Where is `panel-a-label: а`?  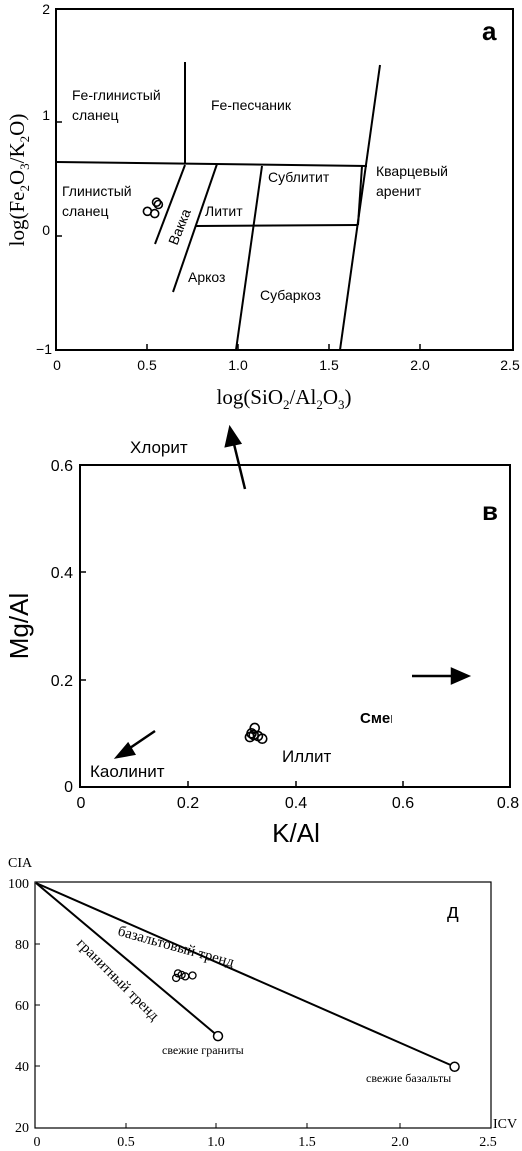 panel-a-label: а is located at coordinates (489, 31).